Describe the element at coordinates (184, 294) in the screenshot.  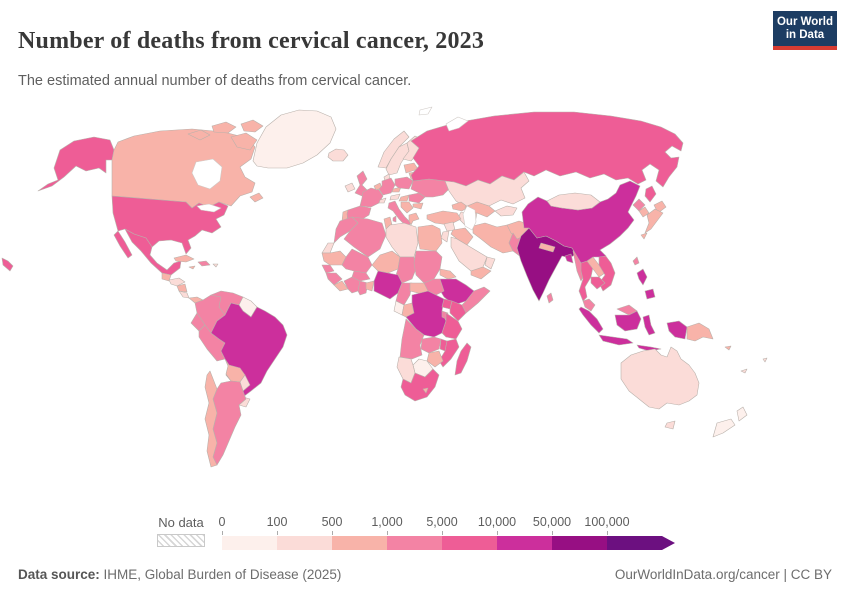
I see `country-costa-rica` at that location.